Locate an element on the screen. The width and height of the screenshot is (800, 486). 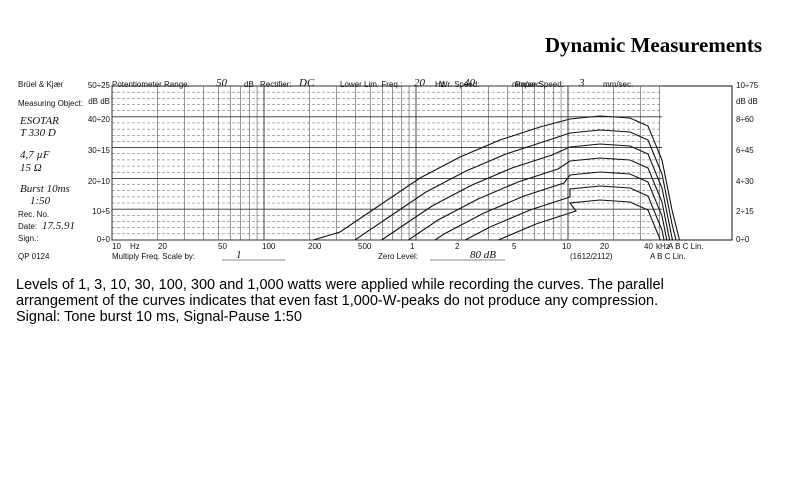
right-axis-label: dB dB is located at coordinates (747, 101).